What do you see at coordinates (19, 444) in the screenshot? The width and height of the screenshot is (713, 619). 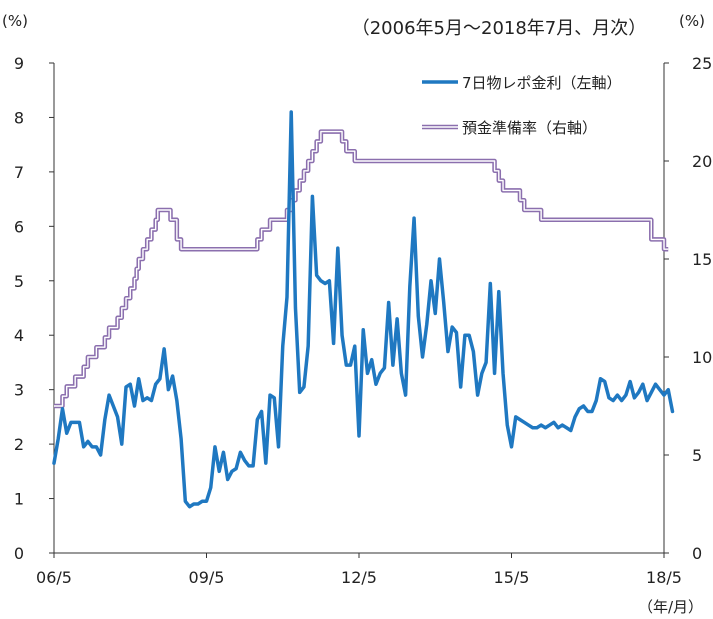 I see `left-tick-label: 2` at bounding box center [19, 444].